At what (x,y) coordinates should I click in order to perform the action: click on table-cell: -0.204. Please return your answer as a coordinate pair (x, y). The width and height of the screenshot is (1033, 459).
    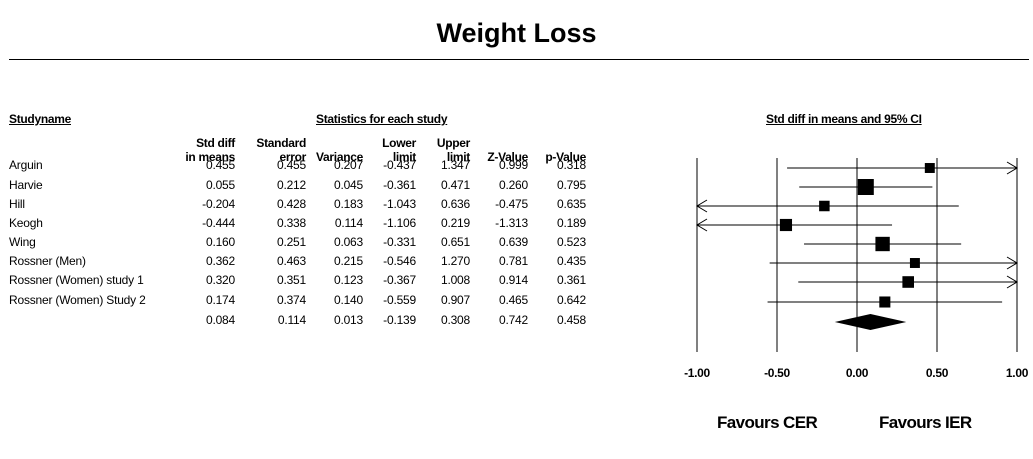
    Looking at the image, I should click on (218, 204).